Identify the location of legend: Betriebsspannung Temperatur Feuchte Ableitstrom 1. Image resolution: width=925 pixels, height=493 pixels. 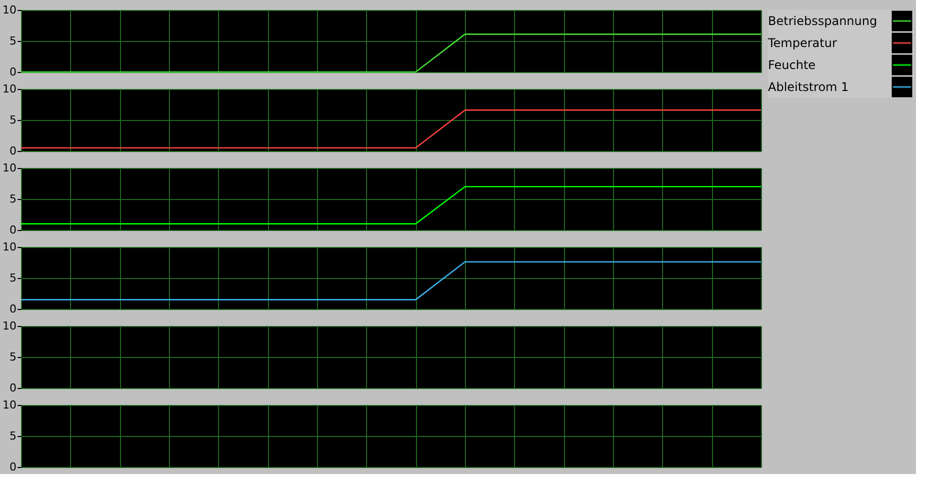
(841, 54).